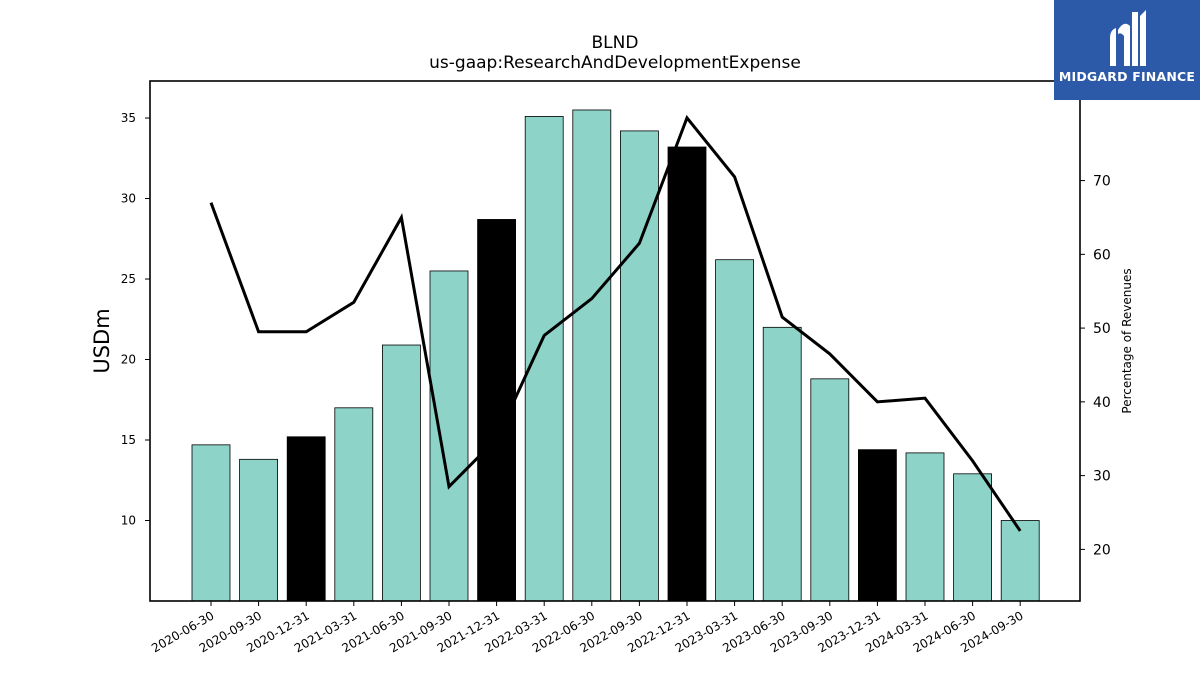 The height and width of the screenshot is (675, 1200). Describe the element at coordinates (615, 43) in the screenshot. I see `chart-title: BLND` at that location.